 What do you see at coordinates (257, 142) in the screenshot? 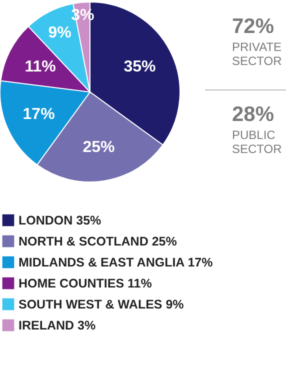
I see `text: PUBLIC SECTOR` at bounding box center [257, 142].